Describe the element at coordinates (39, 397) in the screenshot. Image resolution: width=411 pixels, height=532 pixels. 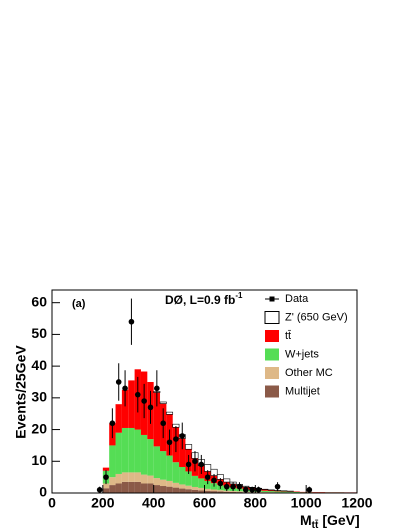
I see `y-tick-label: 30` at that location.